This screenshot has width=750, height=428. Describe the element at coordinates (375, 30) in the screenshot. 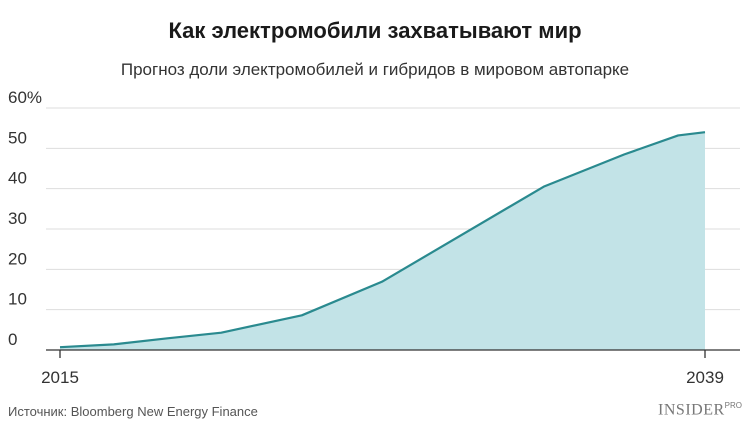

I see `chart-title: Как электромобили захватывают мир` at that location.